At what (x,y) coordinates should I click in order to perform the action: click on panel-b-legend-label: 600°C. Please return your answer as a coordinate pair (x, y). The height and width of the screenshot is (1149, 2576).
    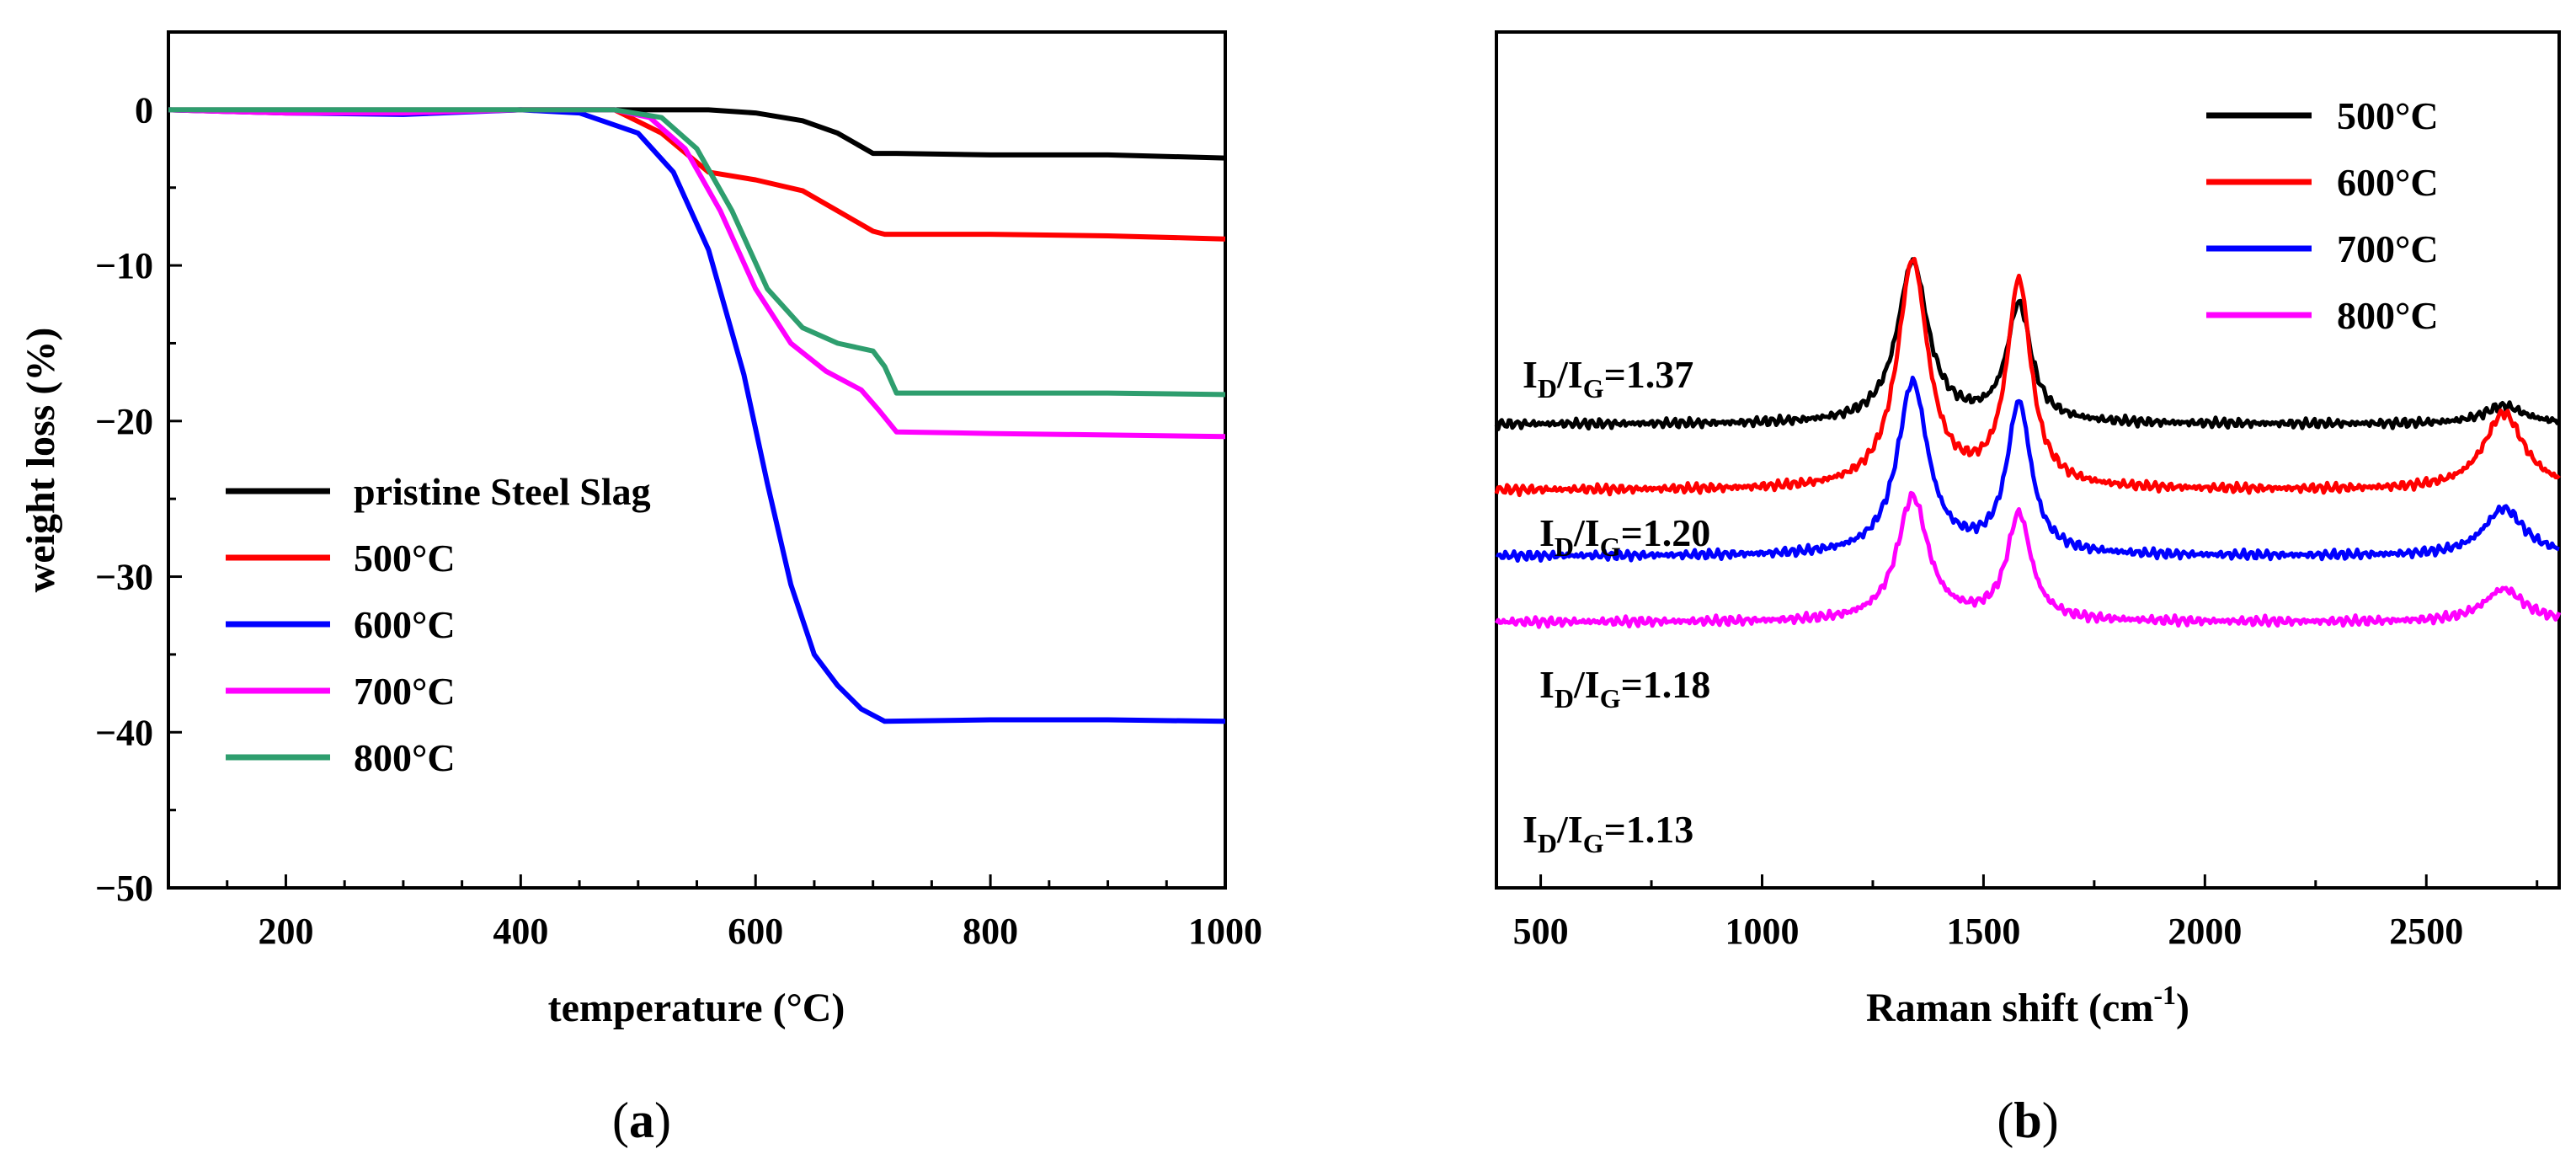
    Looking at the image, I should click on (2388, 182).